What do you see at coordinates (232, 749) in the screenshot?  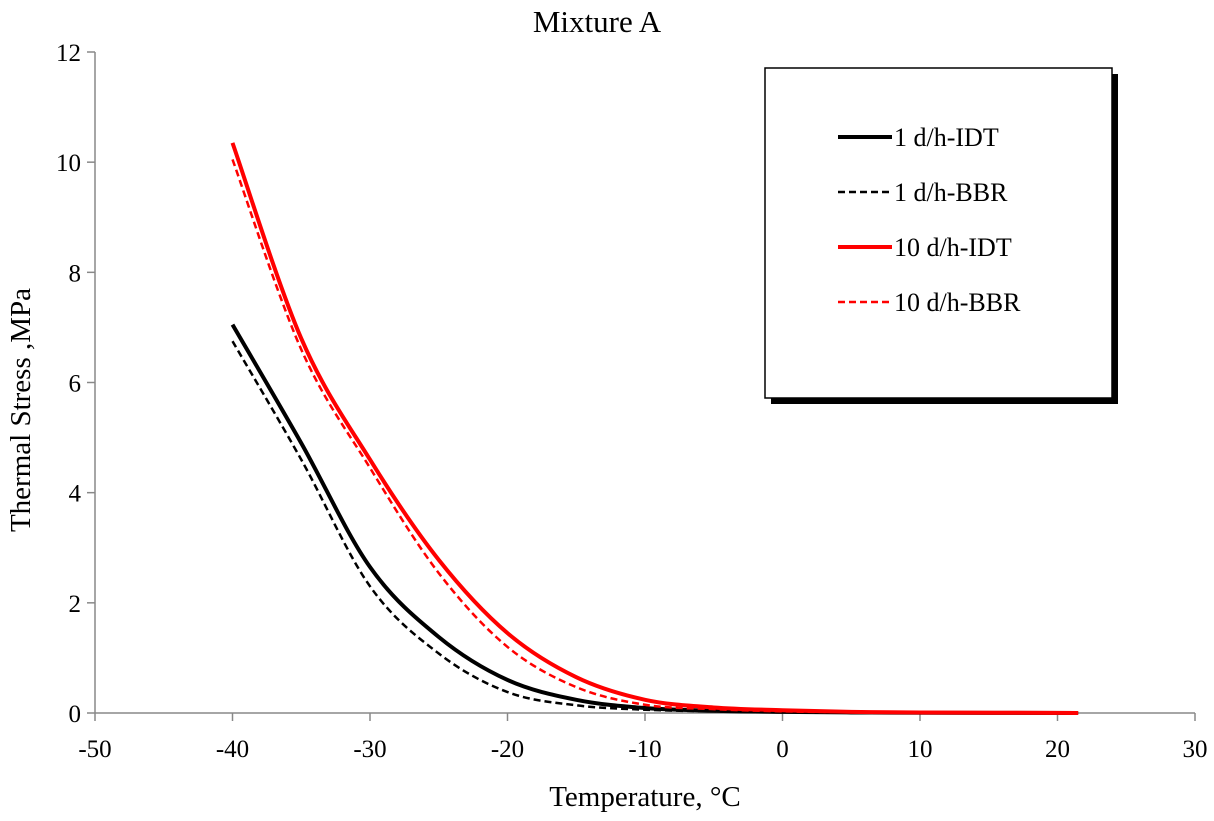 I see `x-tick-label: -40` at bounding box center [232, 749].